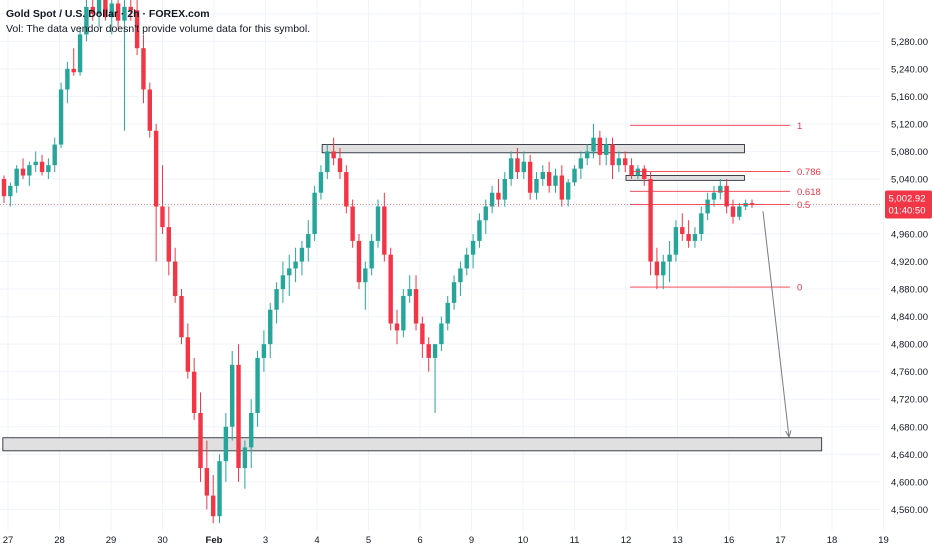 This screenshot has height=550, width=932. Describe the element at coordinates (446, 540) in the screenshot. I see `time-axis: 27 28 29 30 Feb 3 4 5 6 9 10 11 12 13 16 17 18 19` at that location.